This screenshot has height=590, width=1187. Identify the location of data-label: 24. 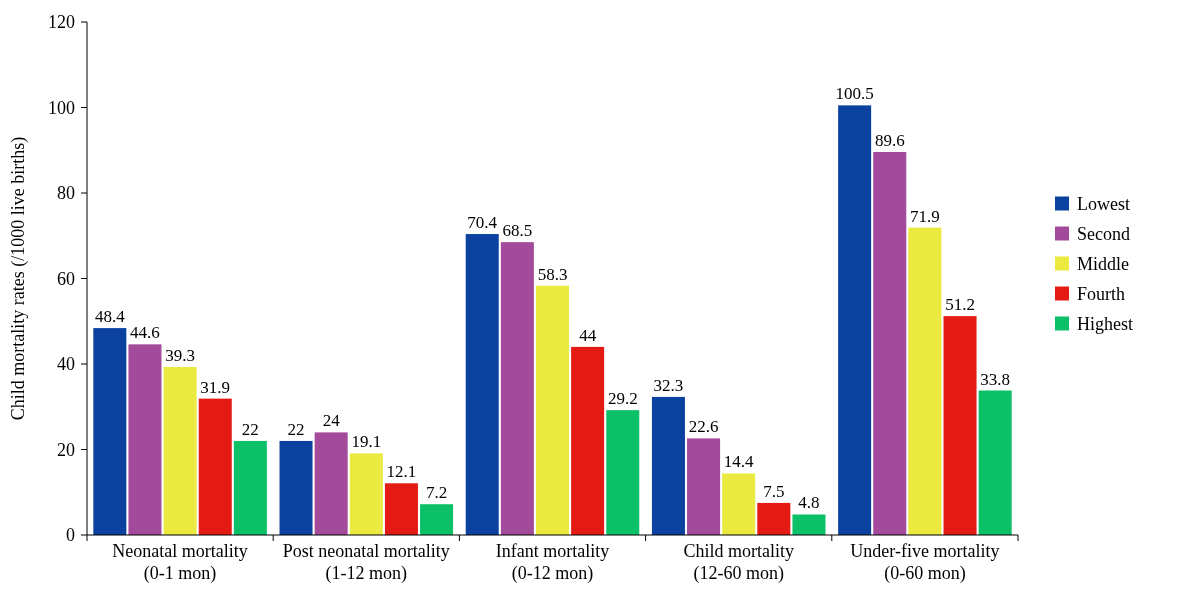
(331, 421).